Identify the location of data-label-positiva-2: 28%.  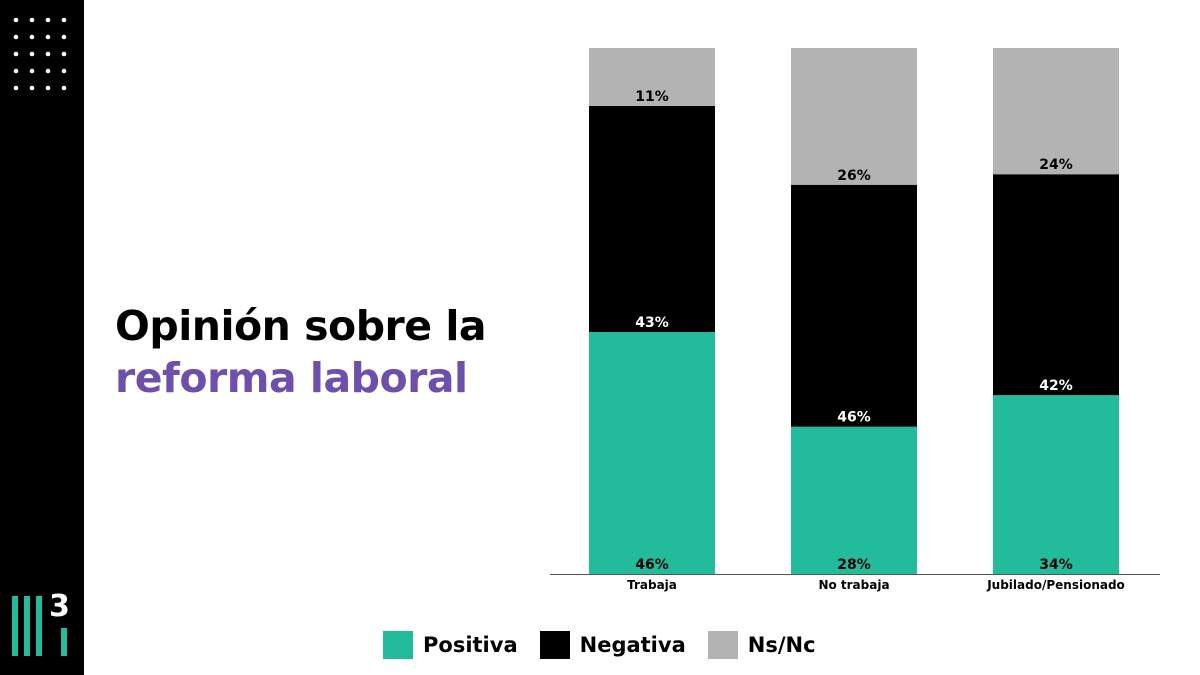
(854, 565).